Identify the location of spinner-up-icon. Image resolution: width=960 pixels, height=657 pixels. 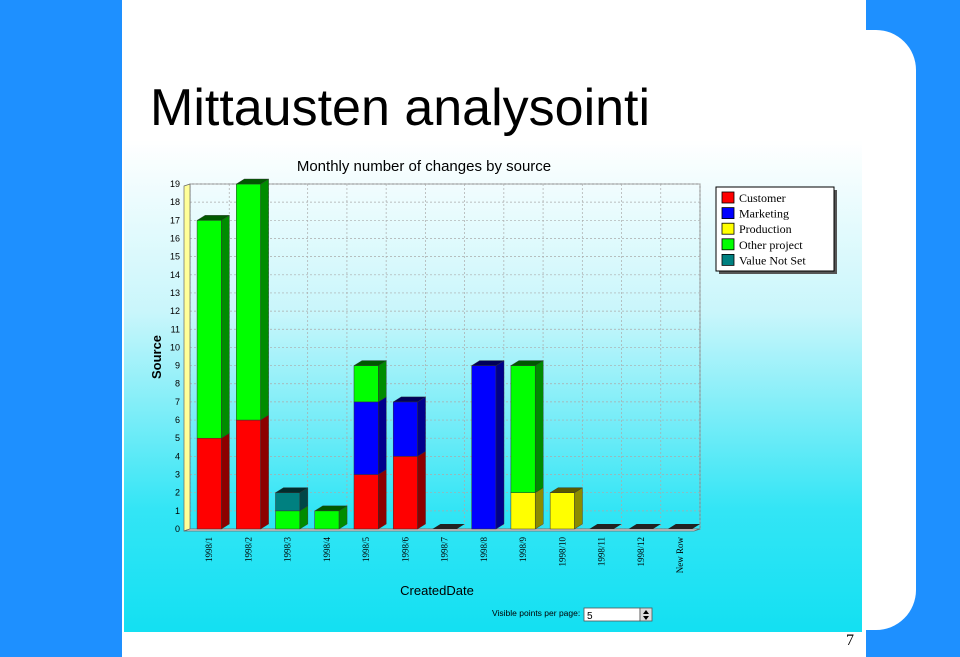
(646, 612).